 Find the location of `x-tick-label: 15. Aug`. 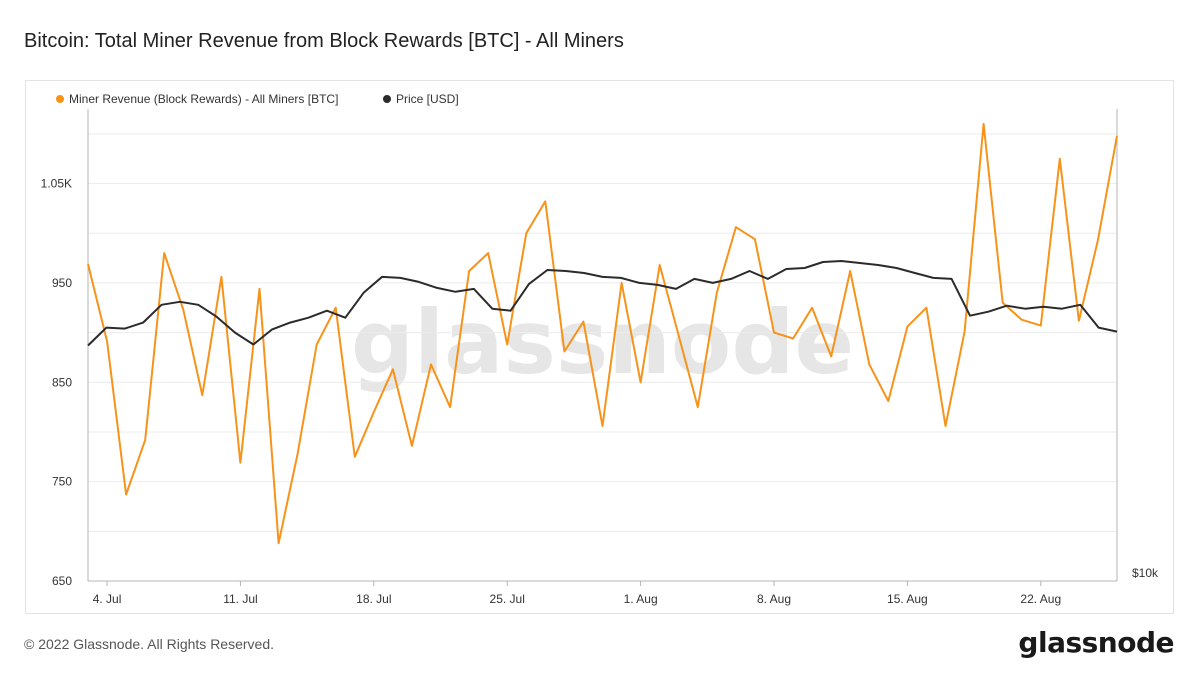

x-tick-label: 15. Aug is located at coordinates (907, 599).